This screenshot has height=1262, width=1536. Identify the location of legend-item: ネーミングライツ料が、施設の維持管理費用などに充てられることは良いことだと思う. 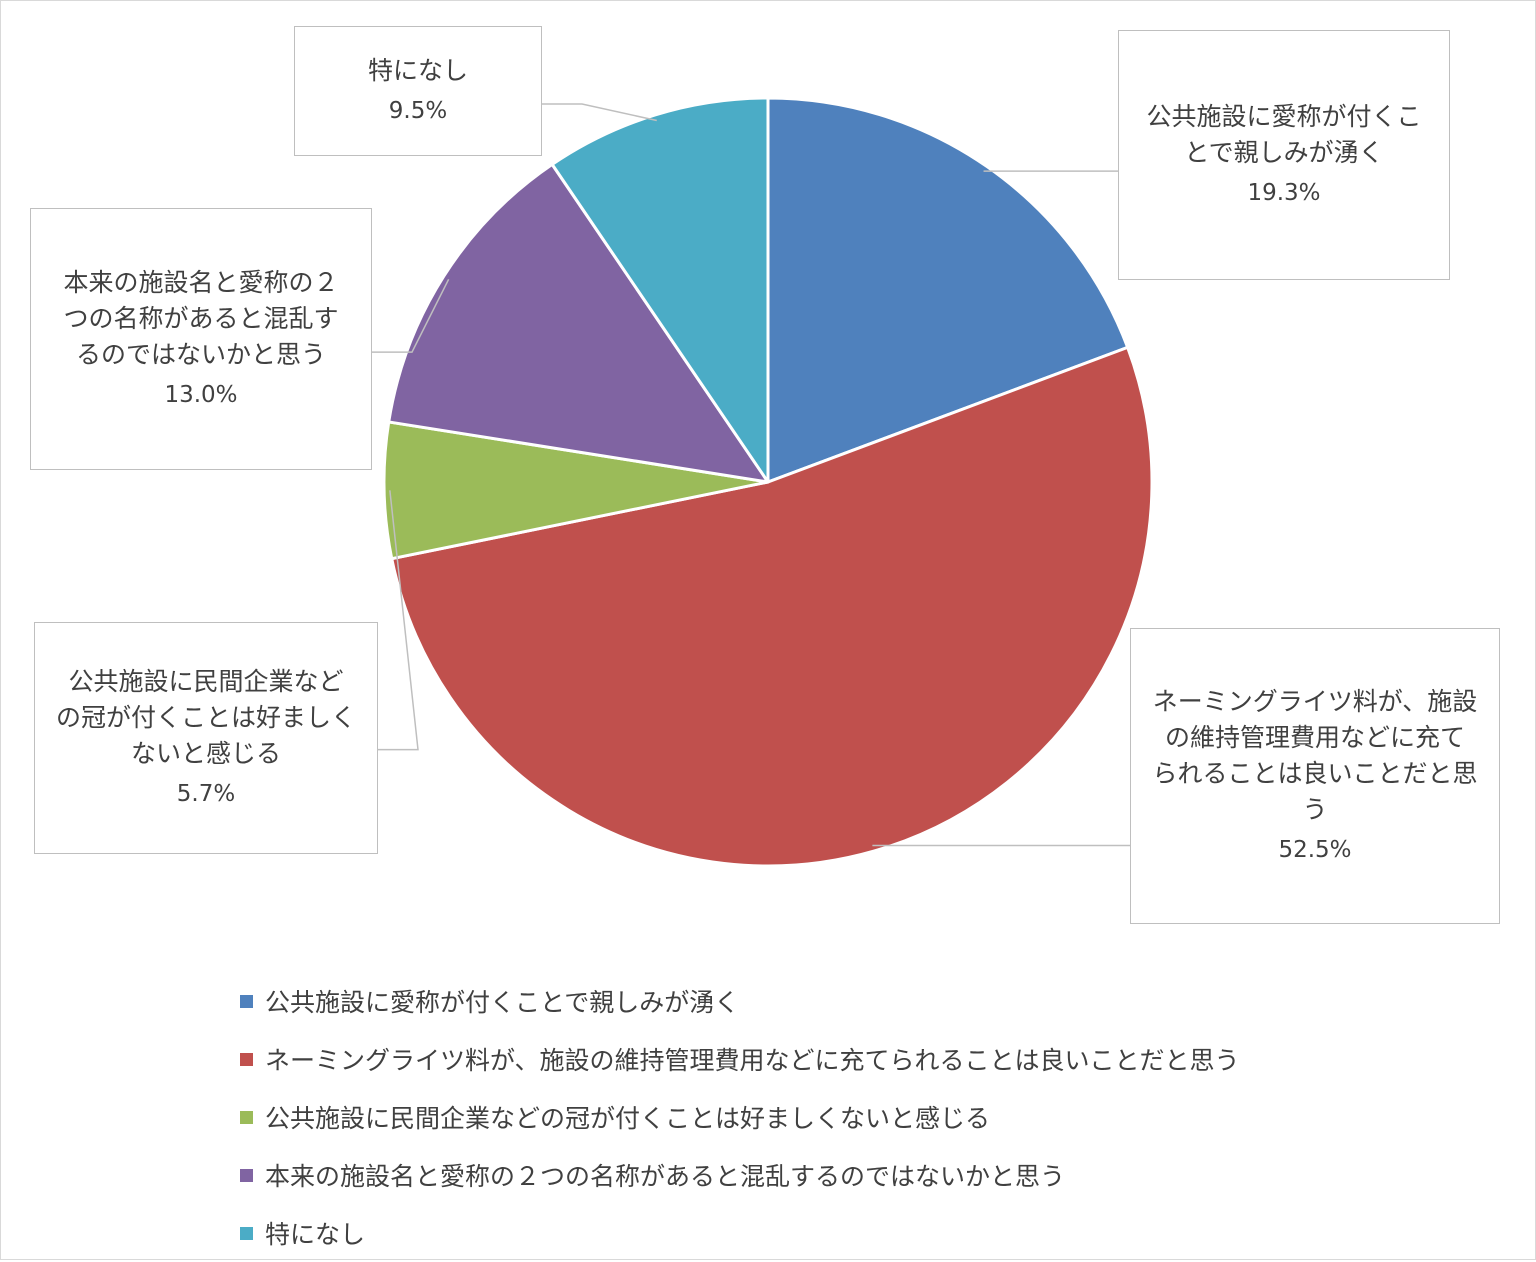
(740, 1059).